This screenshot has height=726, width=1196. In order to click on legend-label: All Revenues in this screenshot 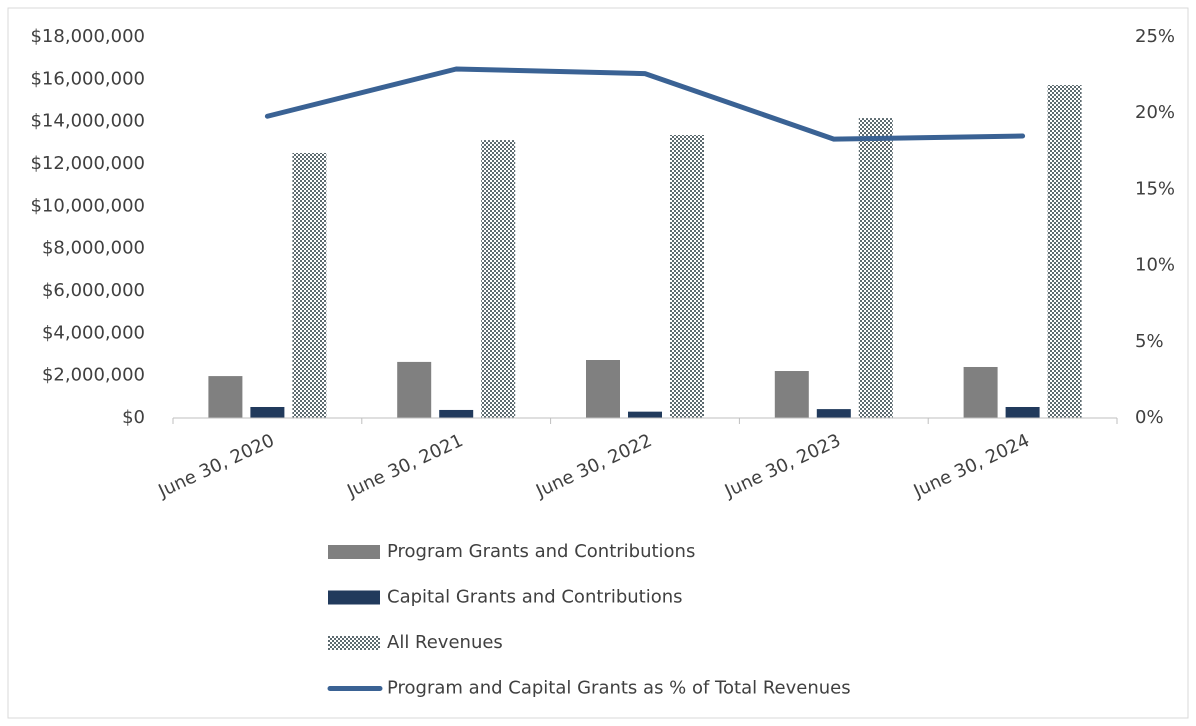, I will do `click(445, 642)`.